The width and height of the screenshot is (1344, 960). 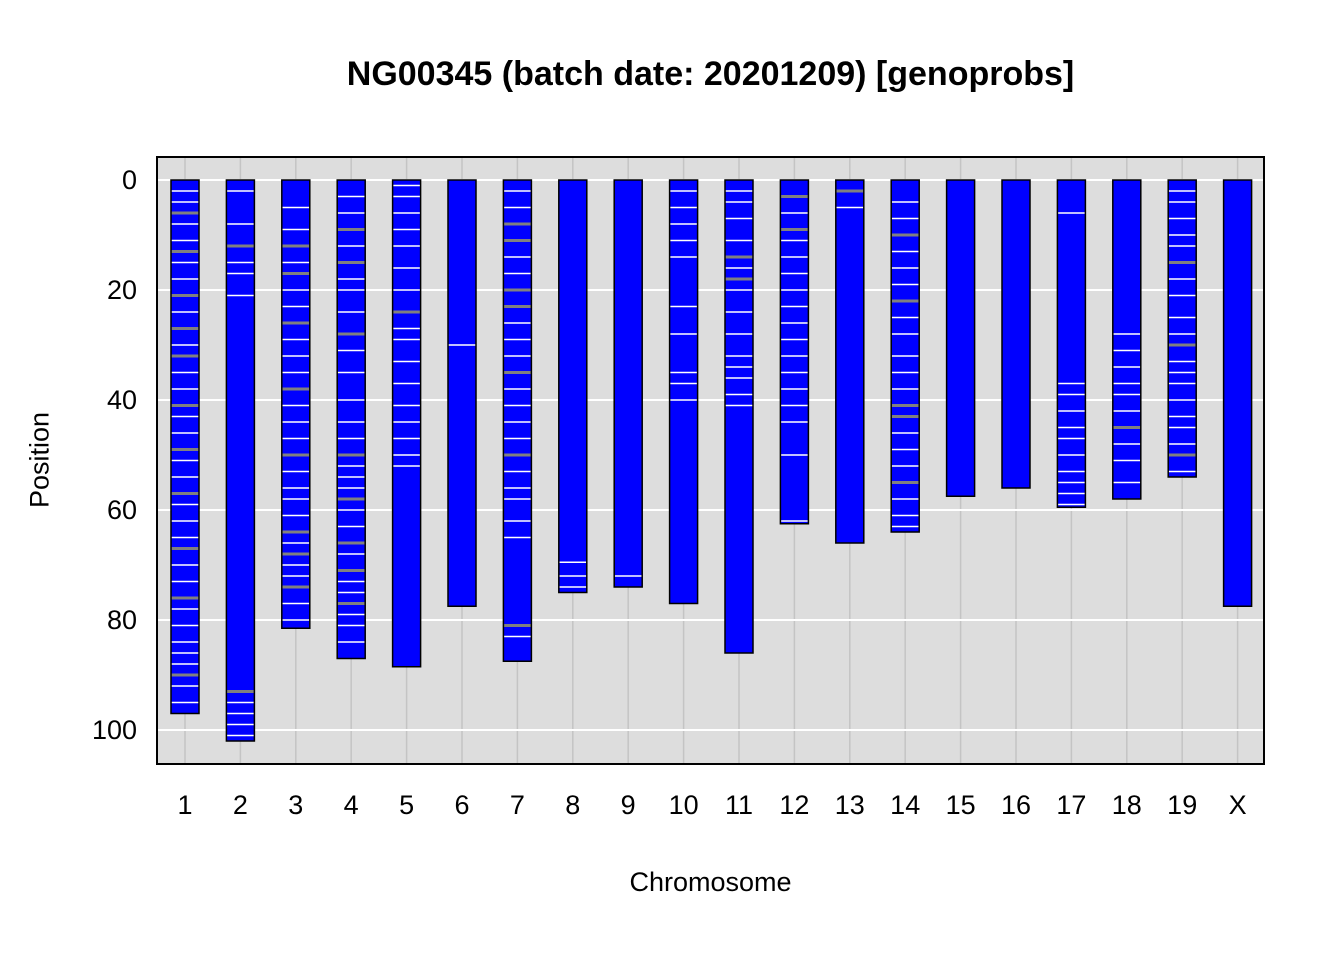 What do you see at coordinates (184, 805) in the screenshot?
I see `x-tick-label: 1` at bounding box center [184, 805].